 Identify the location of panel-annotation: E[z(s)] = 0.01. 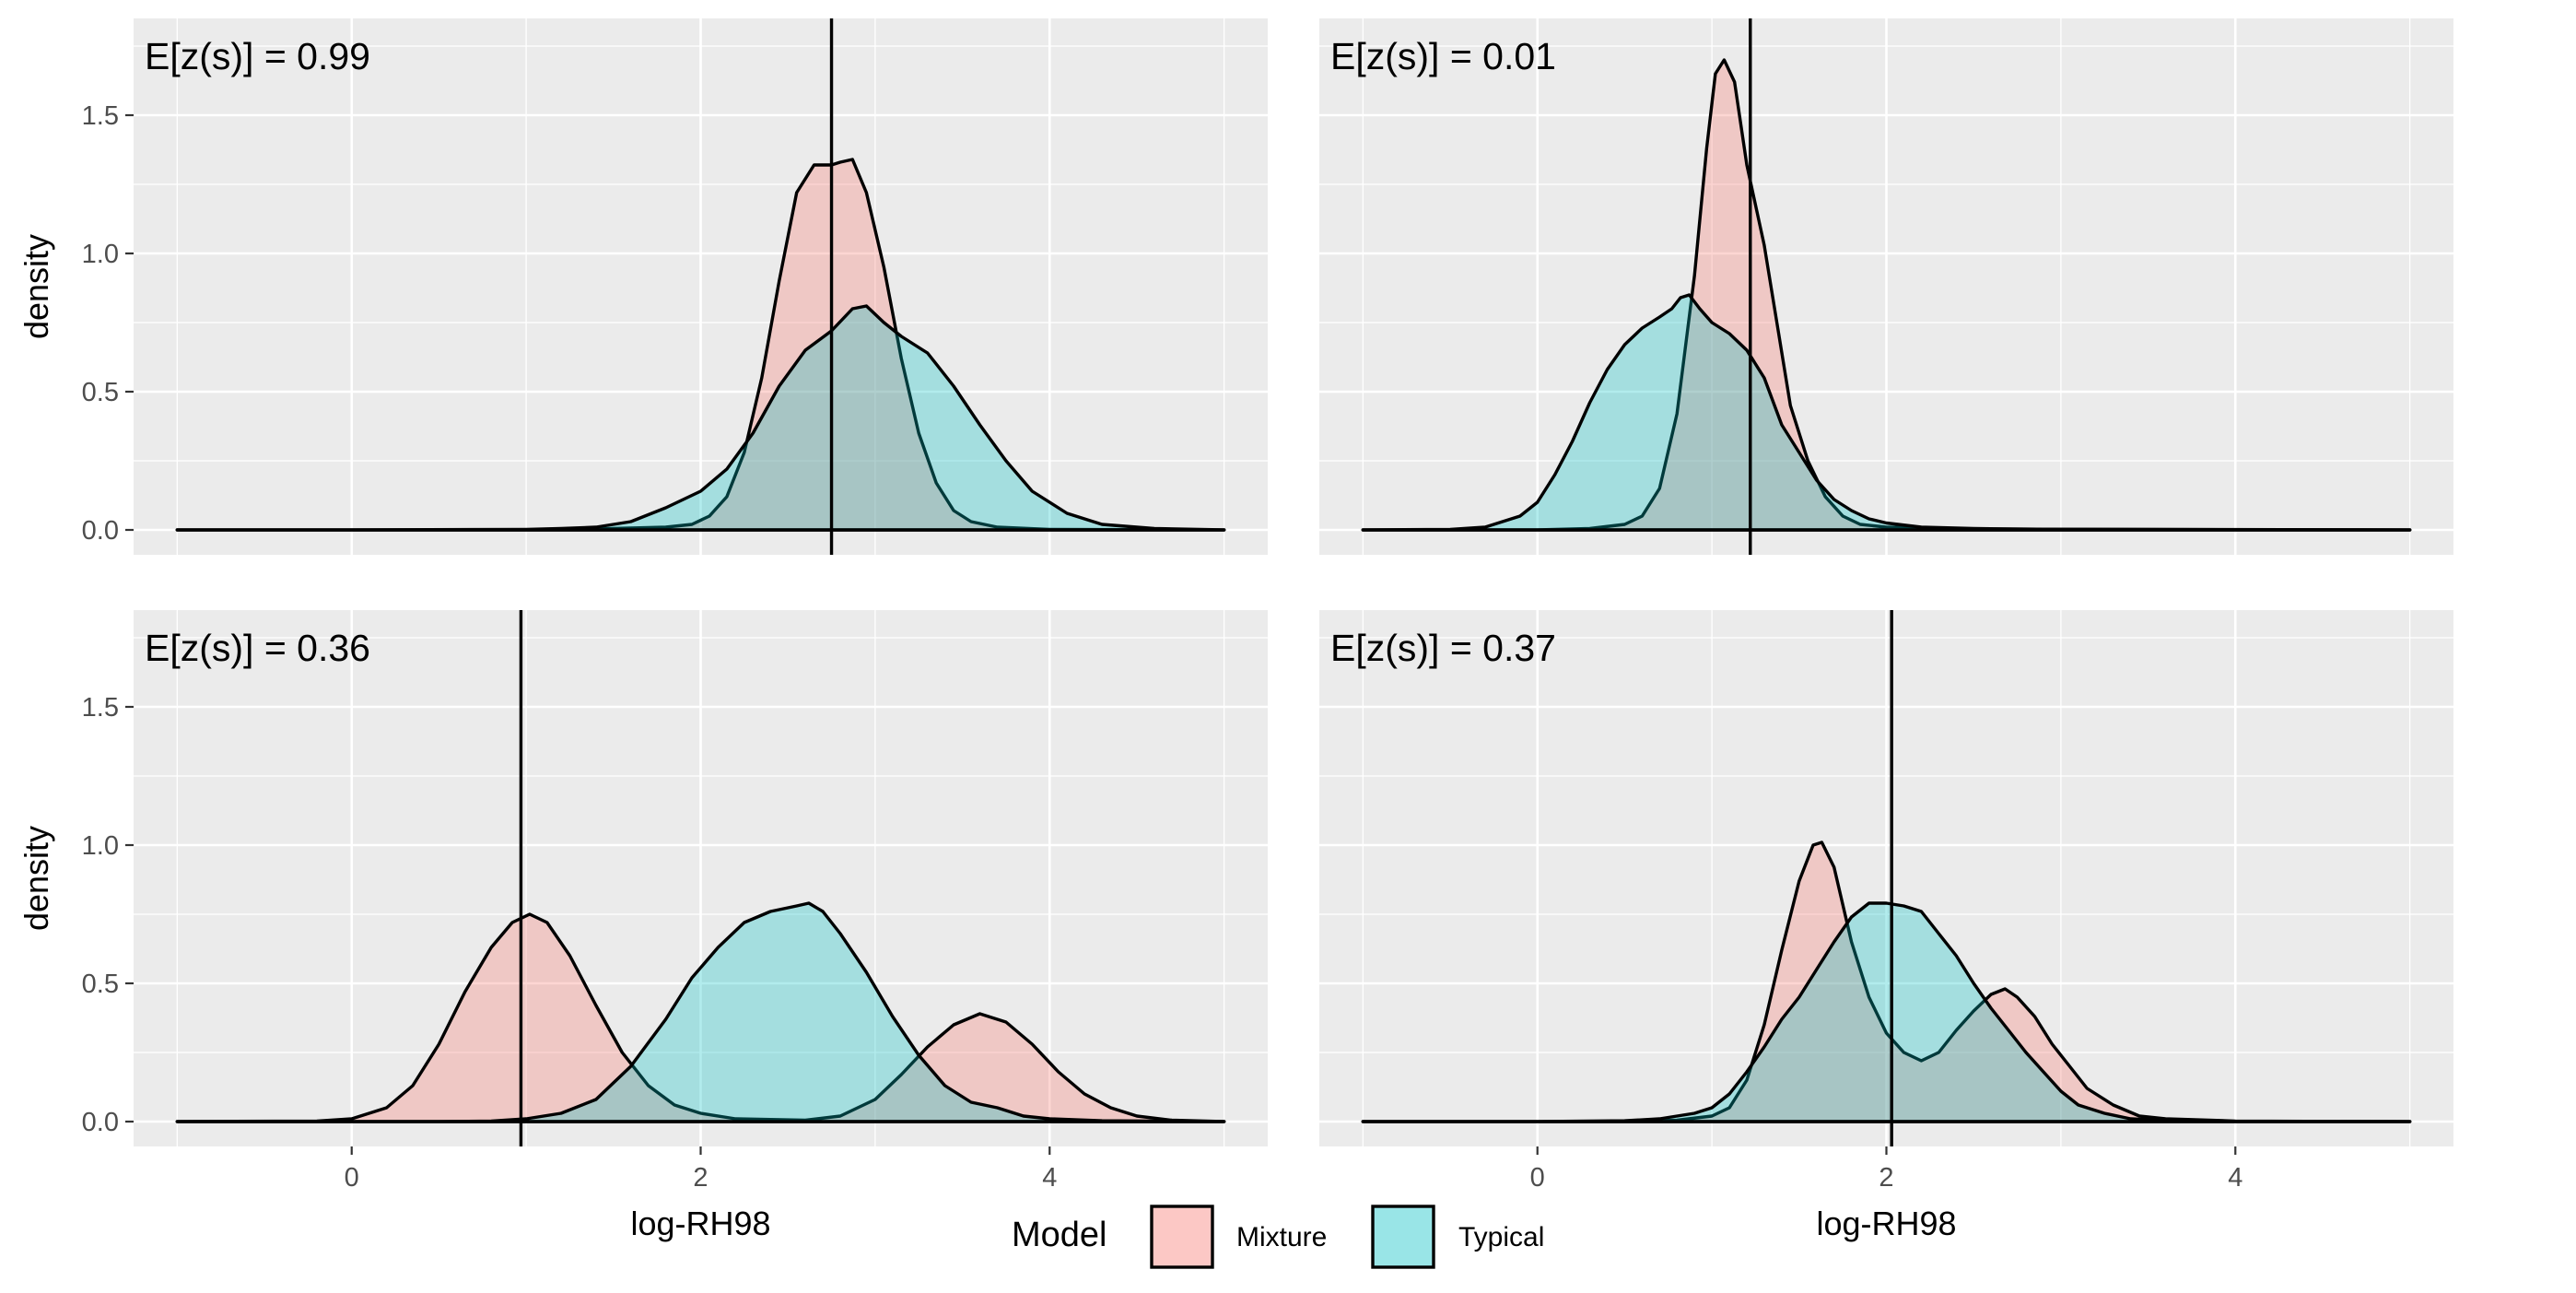
(1443, 56).